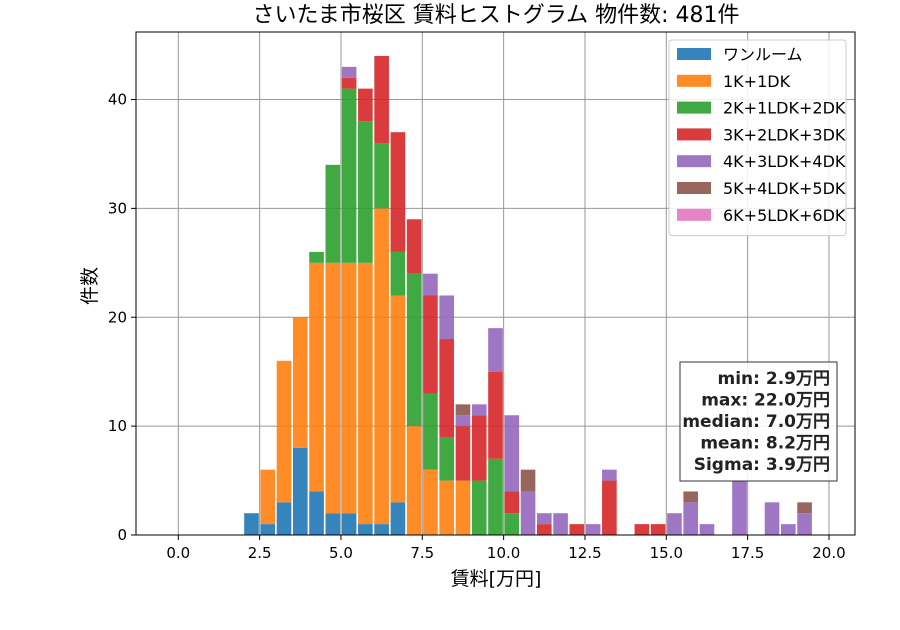  What do you see at coordinates (763, 54) in the screenshot?
I see `legend-label: ワンルーム` at bounding box center [763, 54].